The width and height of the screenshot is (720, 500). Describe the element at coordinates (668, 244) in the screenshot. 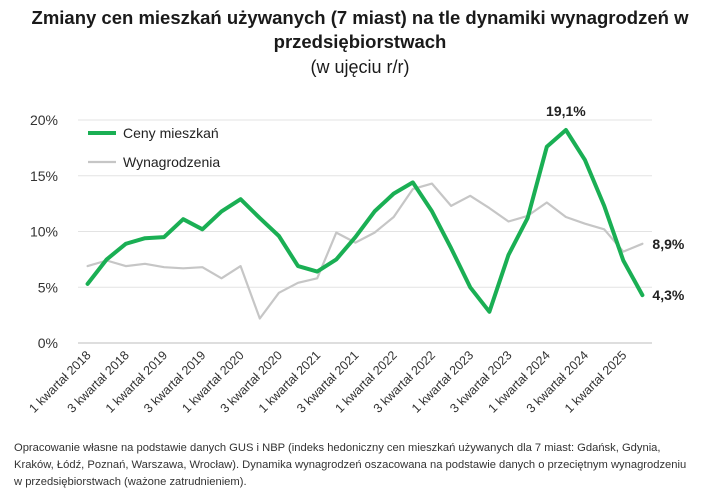

I see `data-label: 8,9%` at that location.